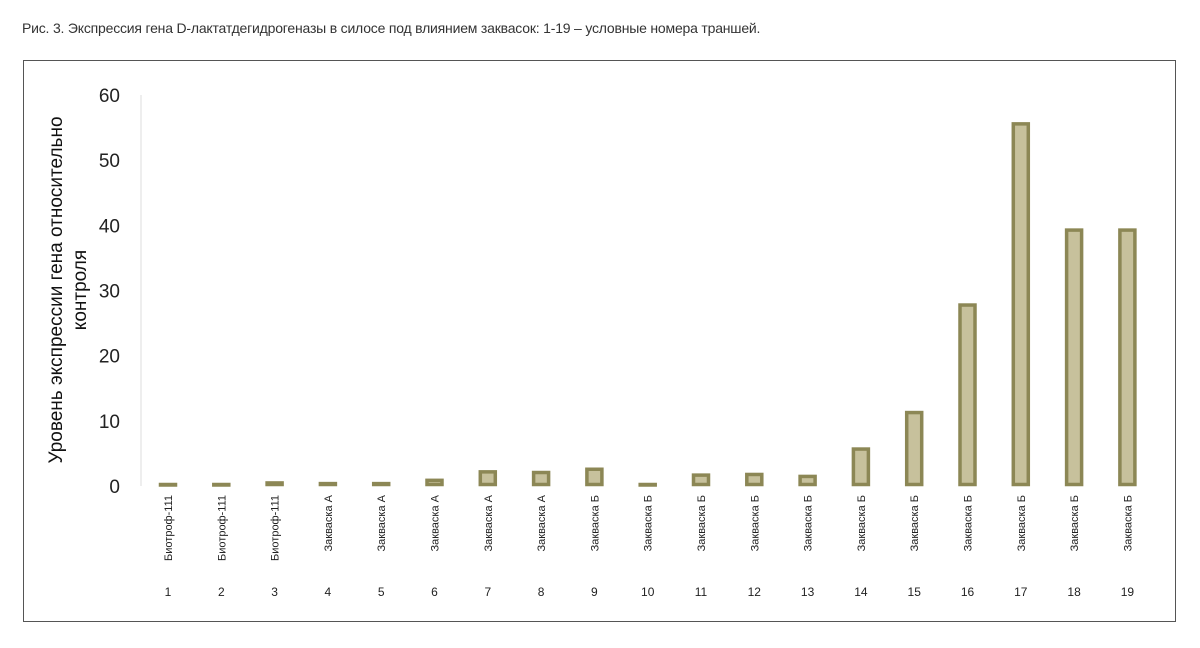  What do you see at coordinates (328, 592) in the screenshot?
I see `x-number-label: 4` at bounding box center [328, 592].